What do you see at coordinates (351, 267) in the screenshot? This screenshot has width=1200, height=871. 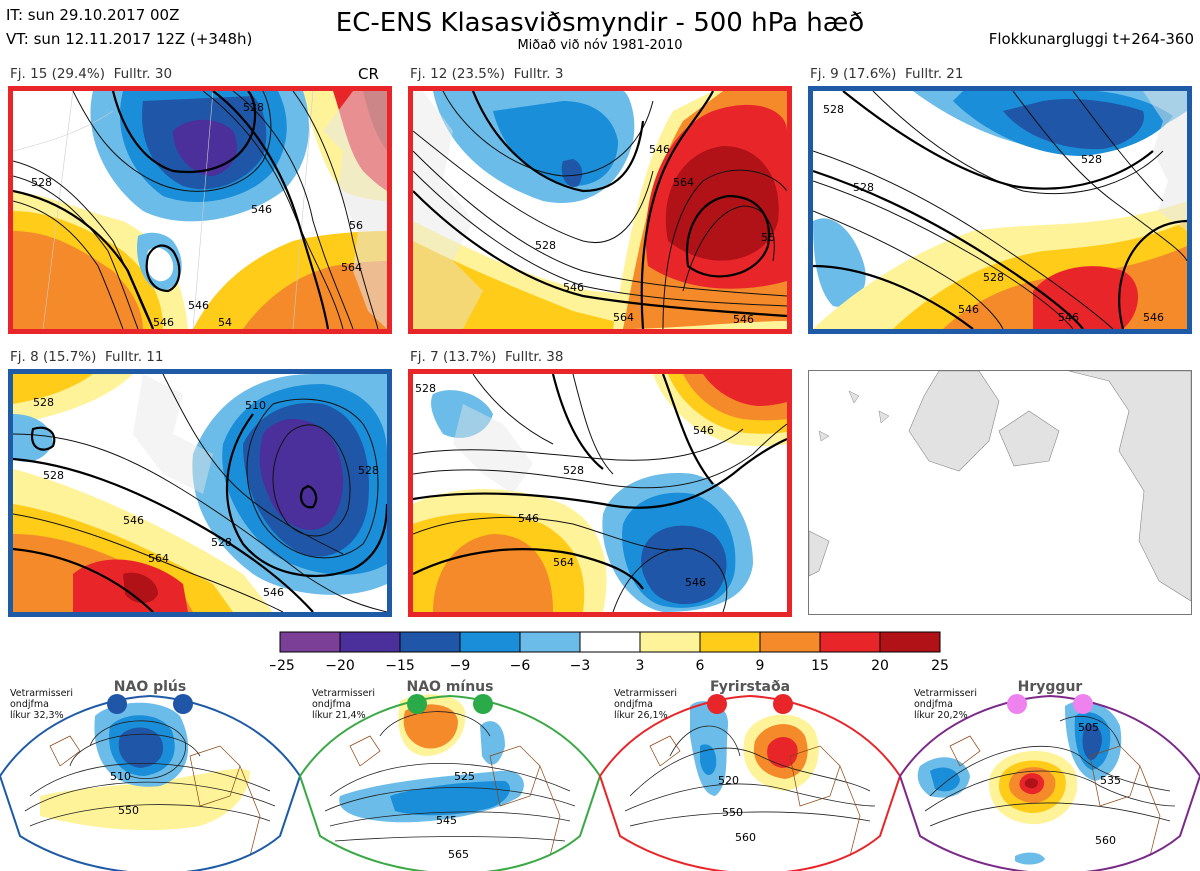 I see `panel-1-contour-label: 564` at bounding box center [351, 267].